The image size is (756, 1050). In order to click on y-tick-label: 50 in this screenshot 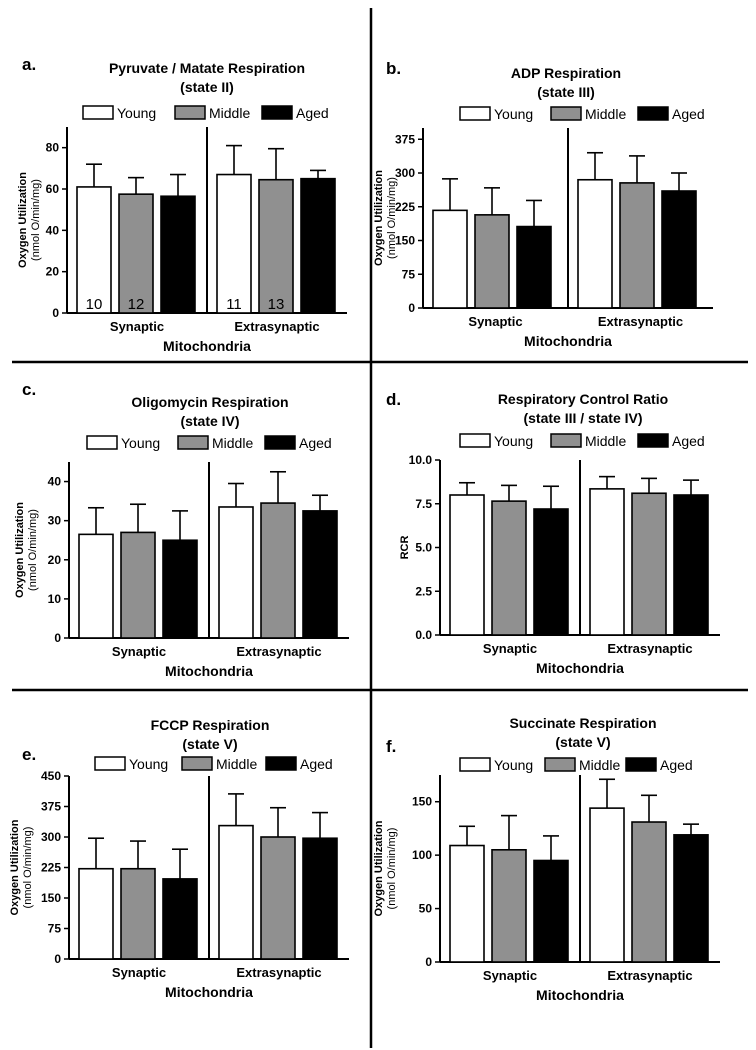, I will do `click(426, 909)`.